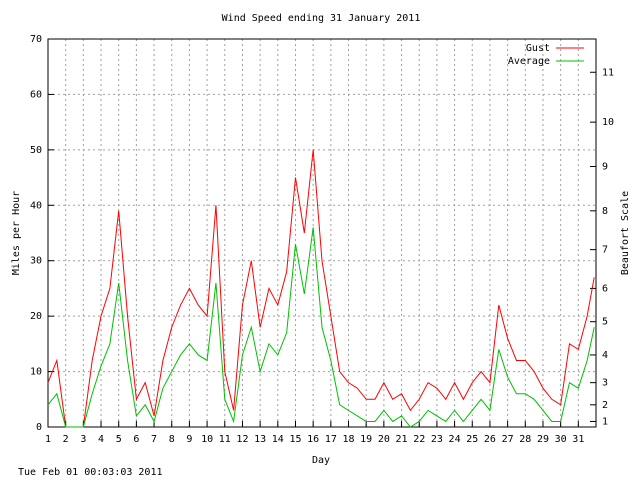  Describe the element at coordinates (36, 39) in the screenshot. I see `y-tick-label: 70` at that location.